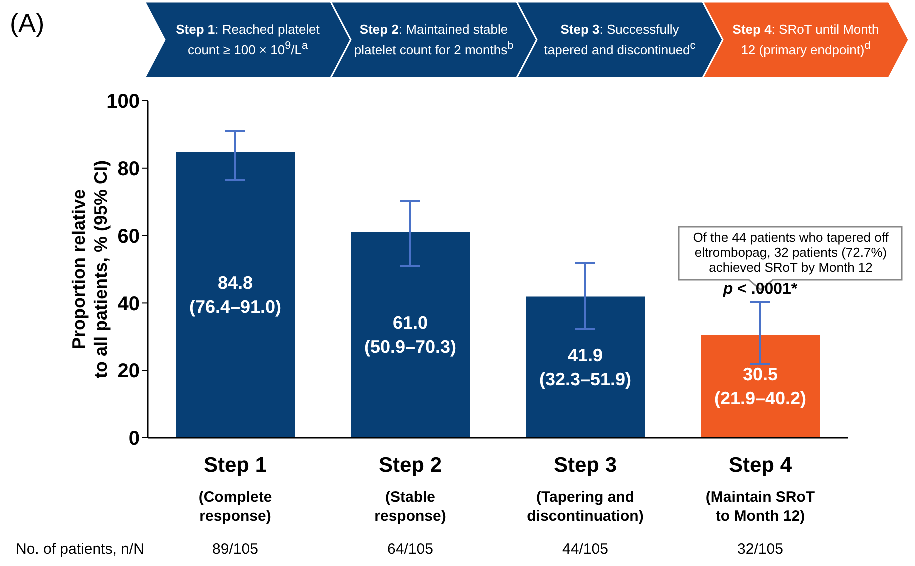  What do you see at coordinates (585, 489) in the screenshot?
I see `x-tick-label: Step 3 (Tapering and discontinuation)` at bounding box center [585, 489].